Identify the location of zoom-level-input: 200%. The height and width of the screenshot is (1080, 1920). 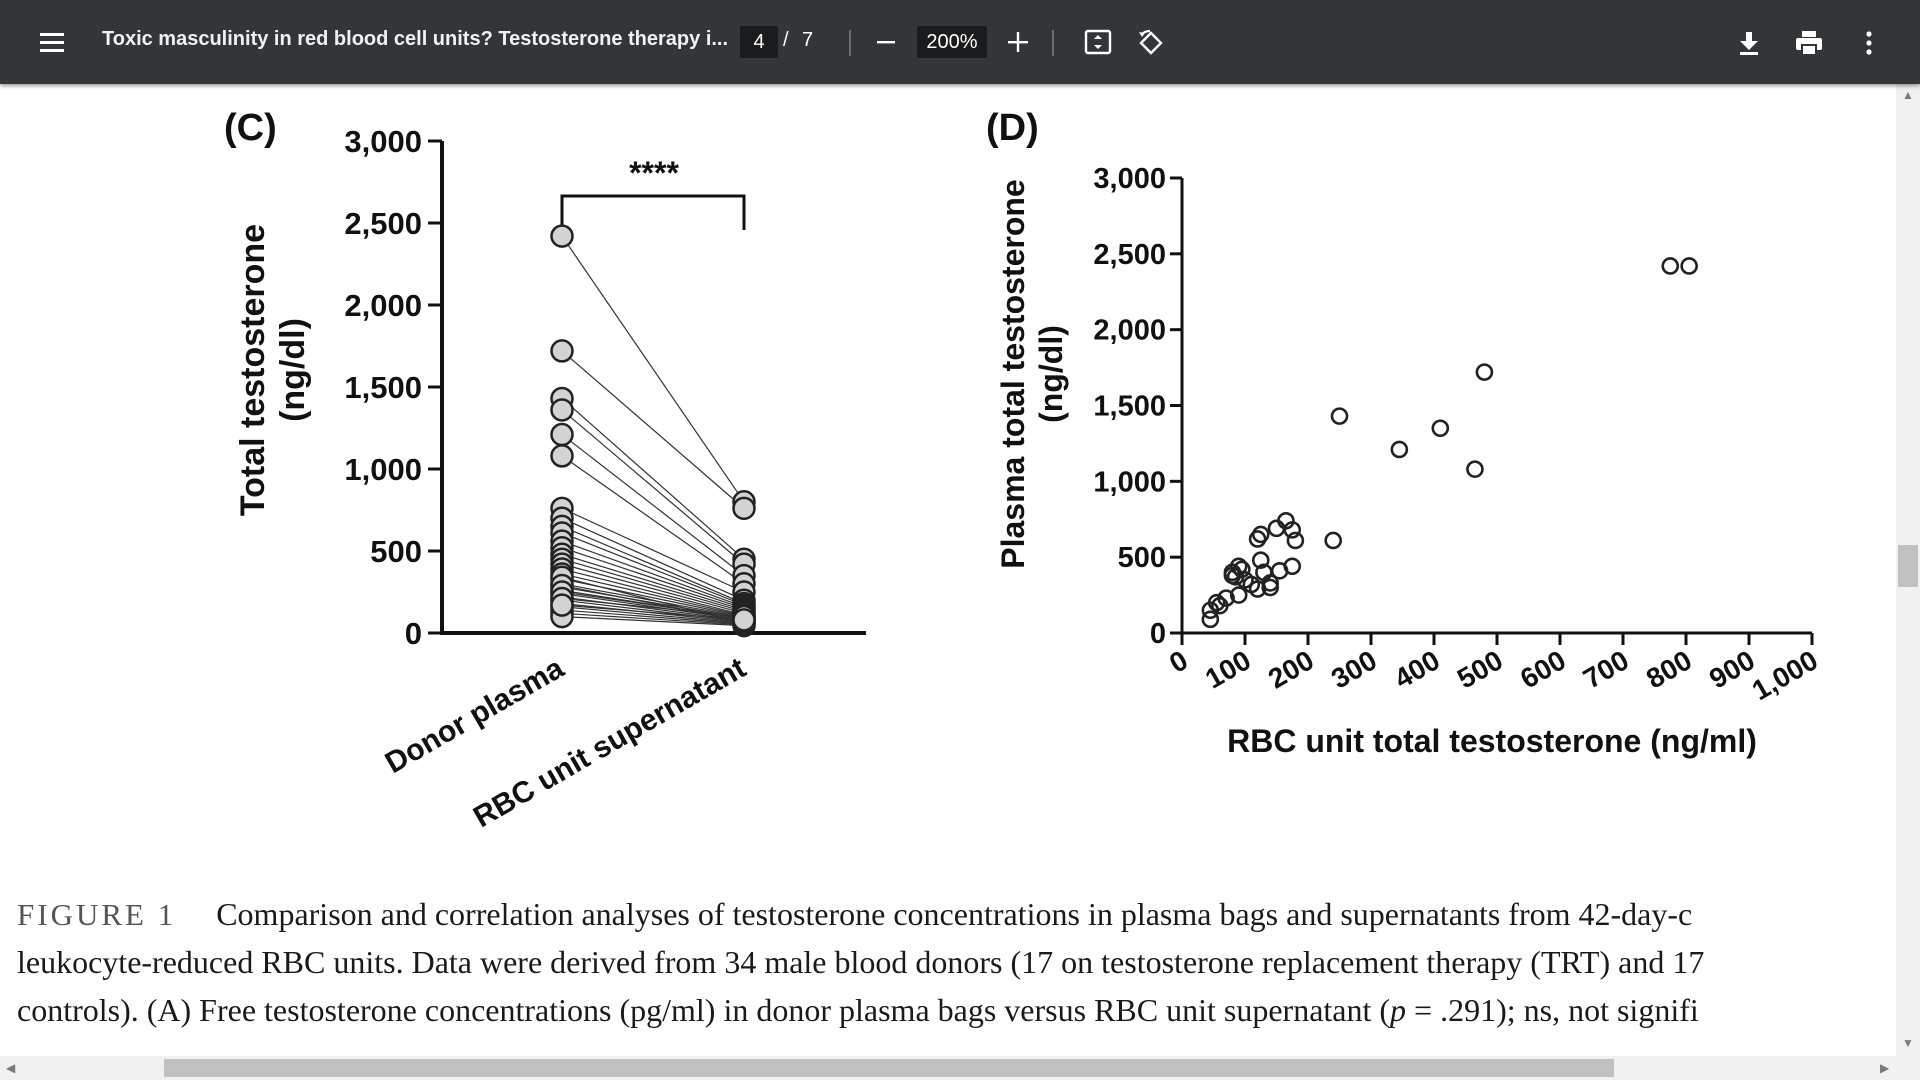
(952, 42).